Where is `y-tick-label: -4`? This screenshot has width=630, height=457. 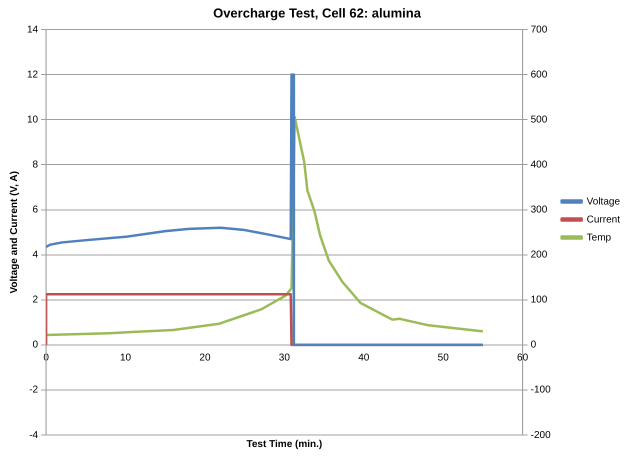
y-tick-label: -4 is located at coordinates (34, 435).